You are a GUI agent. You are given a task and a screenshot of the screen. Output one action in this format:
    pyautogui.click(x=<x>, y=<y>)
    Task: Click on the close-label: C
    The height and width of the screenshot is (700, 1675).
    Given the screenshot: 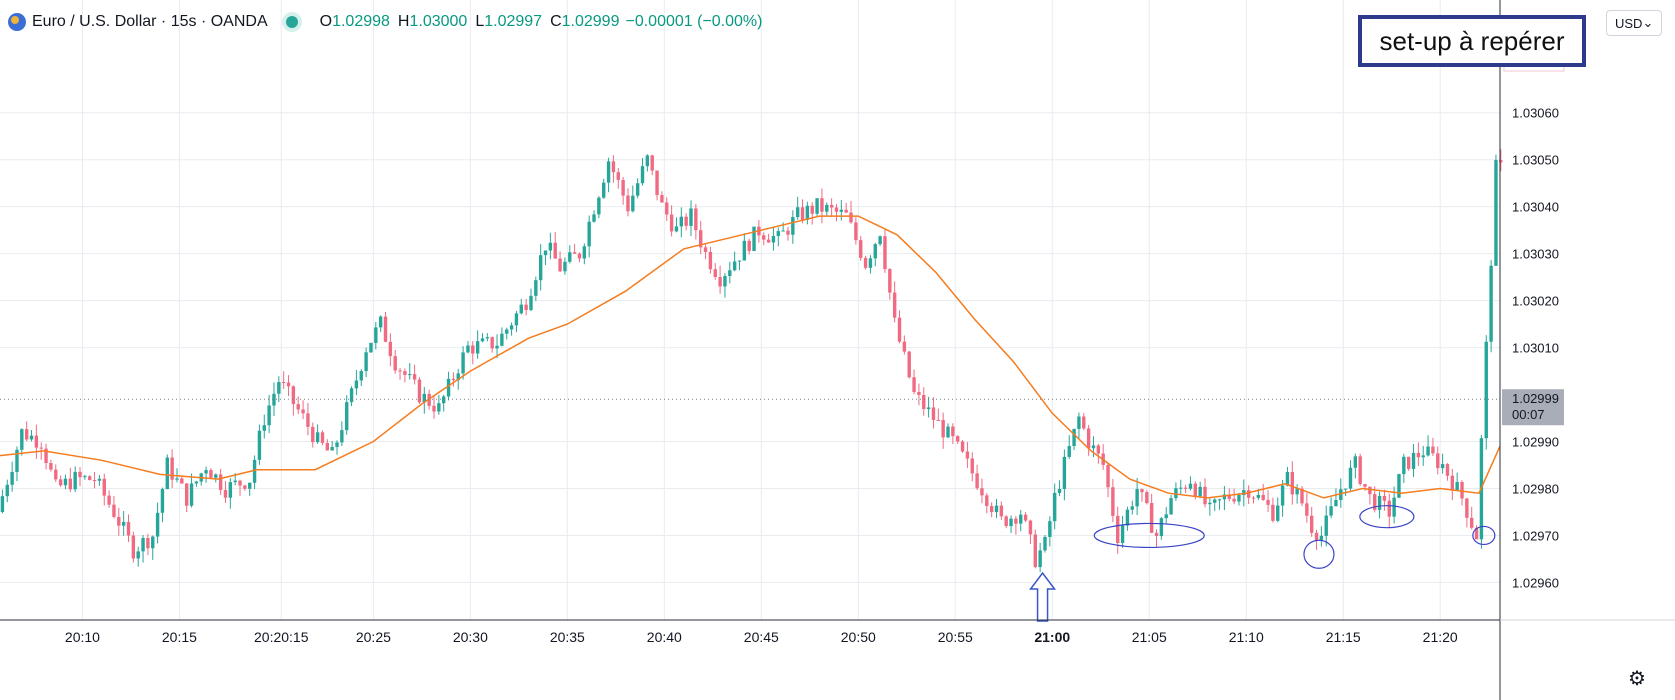 What is the action you would take?
    pyautogui.click(x=556, y=21)
    